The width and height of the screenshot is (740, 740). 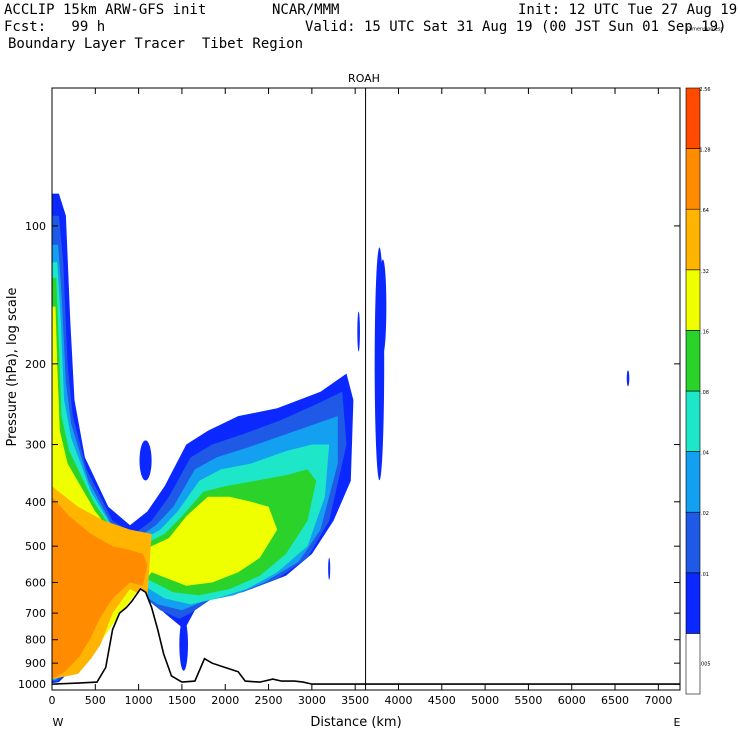 What do you see at coordinates (35, 640) in the screenshot?
I see `y-tick-label: 800` at bounding box center [35, 640].